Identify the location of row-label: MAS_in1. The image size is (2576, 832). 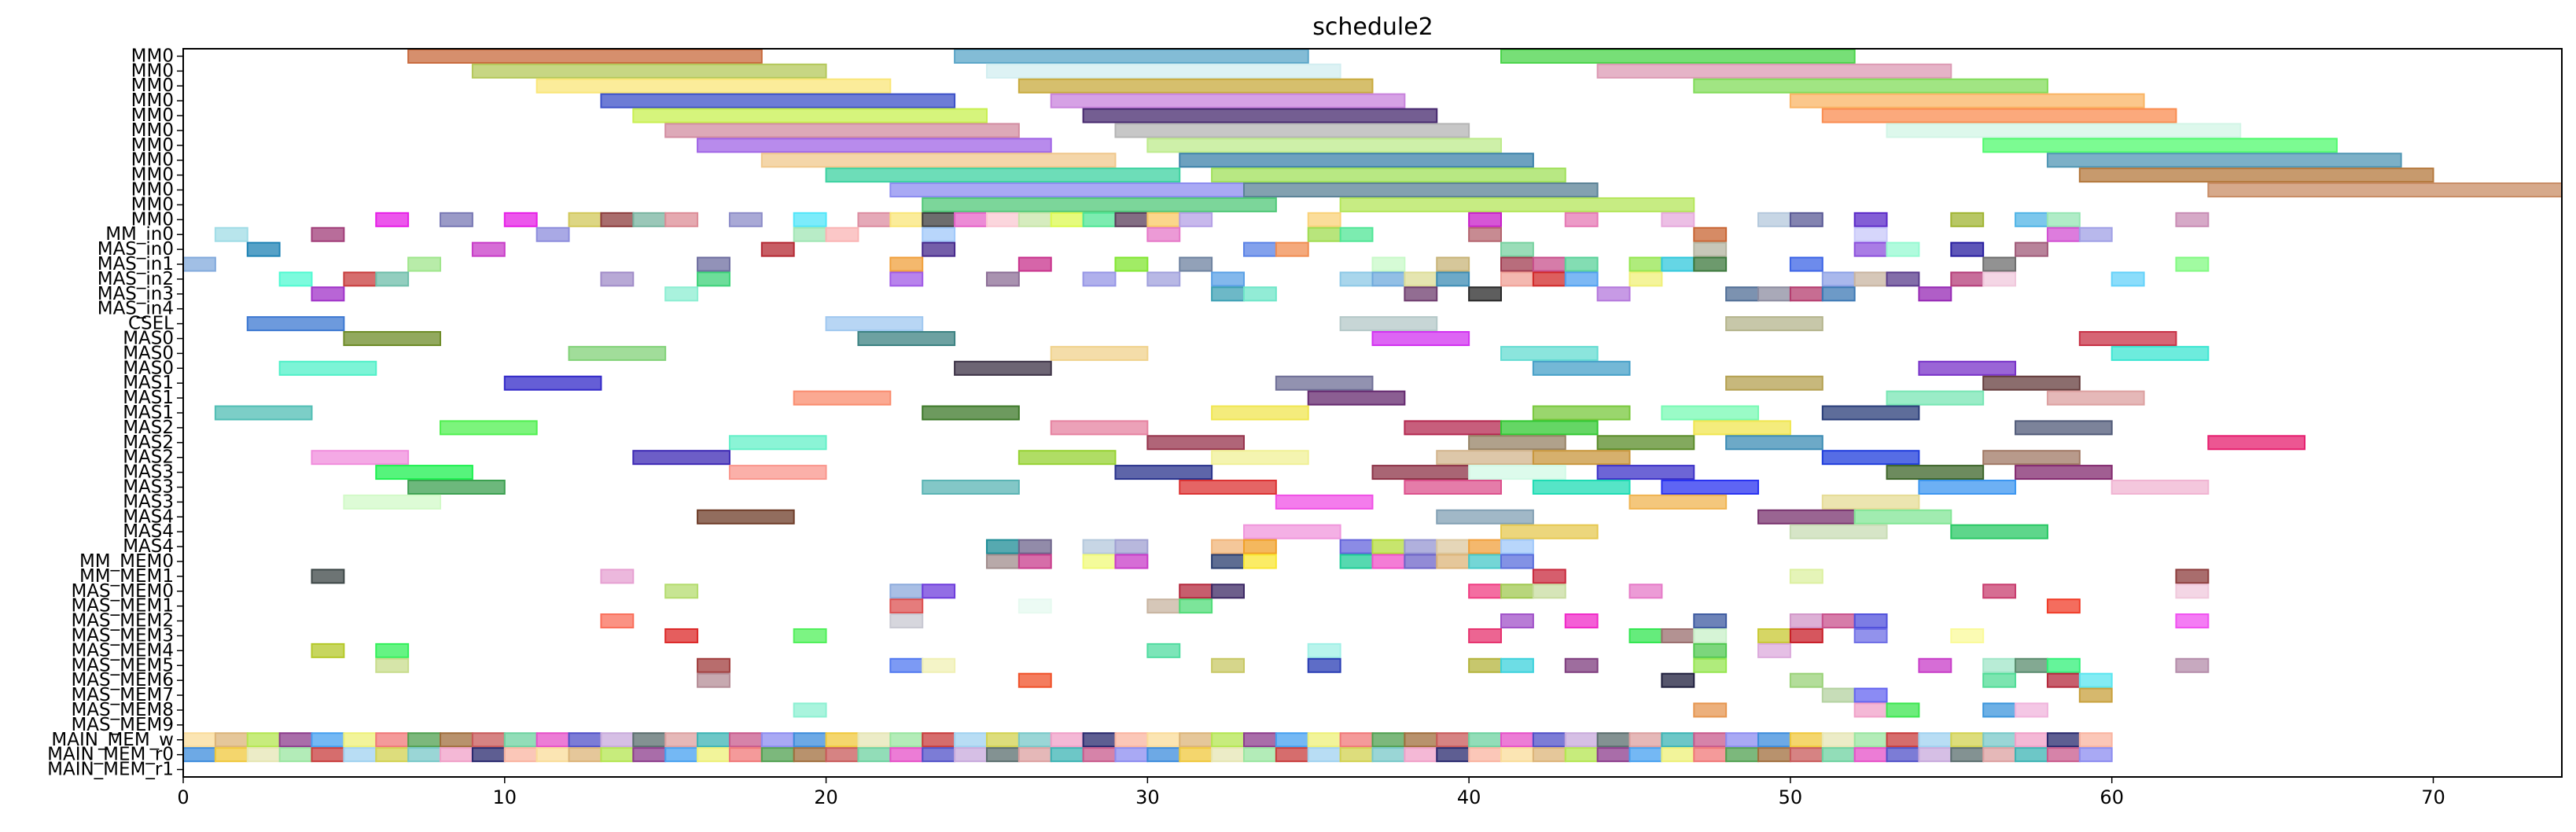
(136, 264).